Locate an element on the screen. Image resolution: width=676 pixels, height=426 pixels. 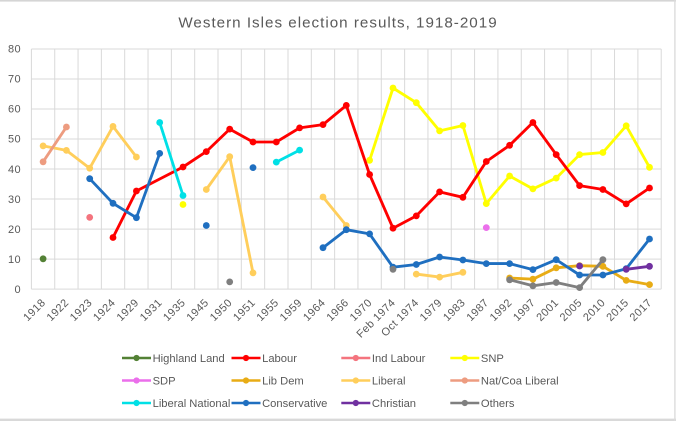
svg-text: 50 is located at coordinates (14, 140).